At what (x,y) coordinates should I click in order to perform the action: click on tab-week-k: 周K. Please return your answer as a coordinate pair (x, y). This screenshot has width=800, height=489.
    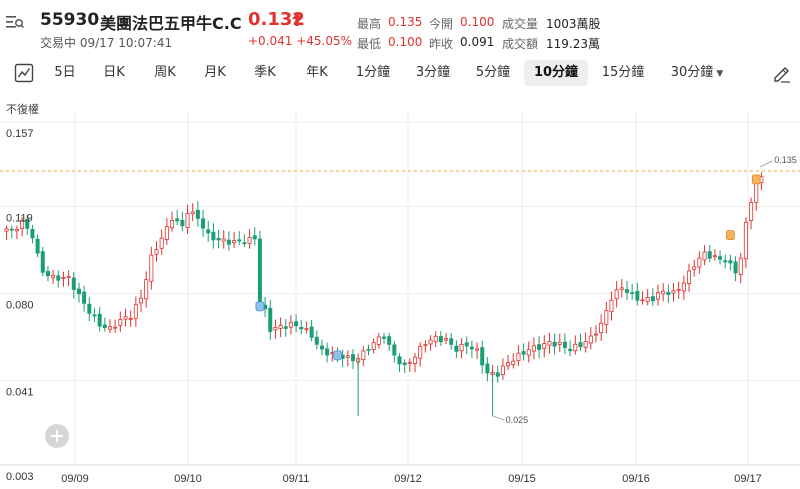
    Looking at the image, I should click on (165, 72).